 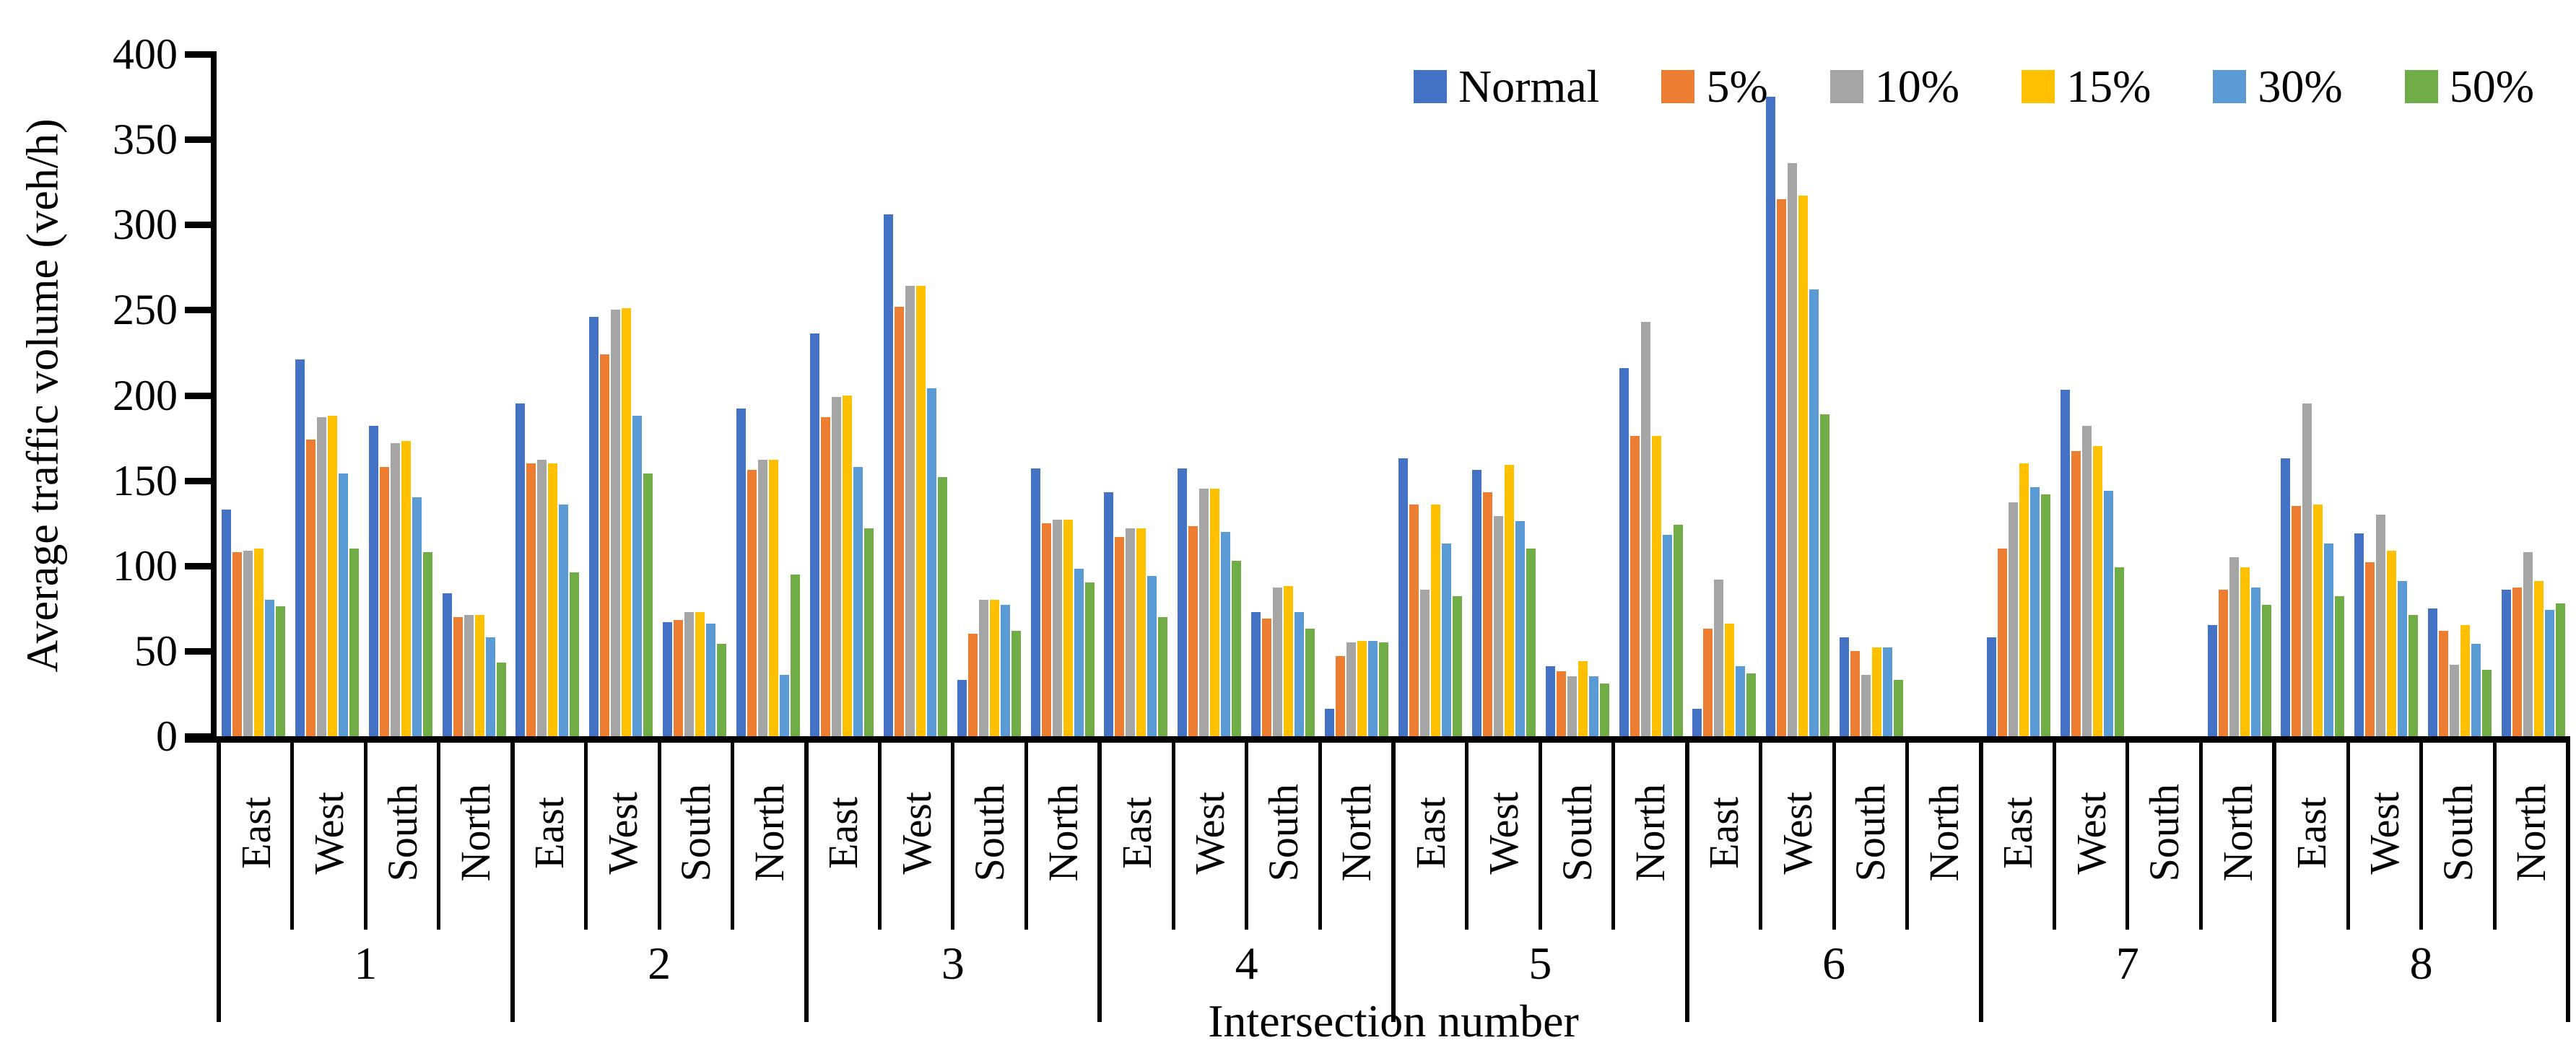 What do you see at coordinates (1060, 833) in the screenshot?
I see `direction-cell: North` at bounding box center [1060, 833].